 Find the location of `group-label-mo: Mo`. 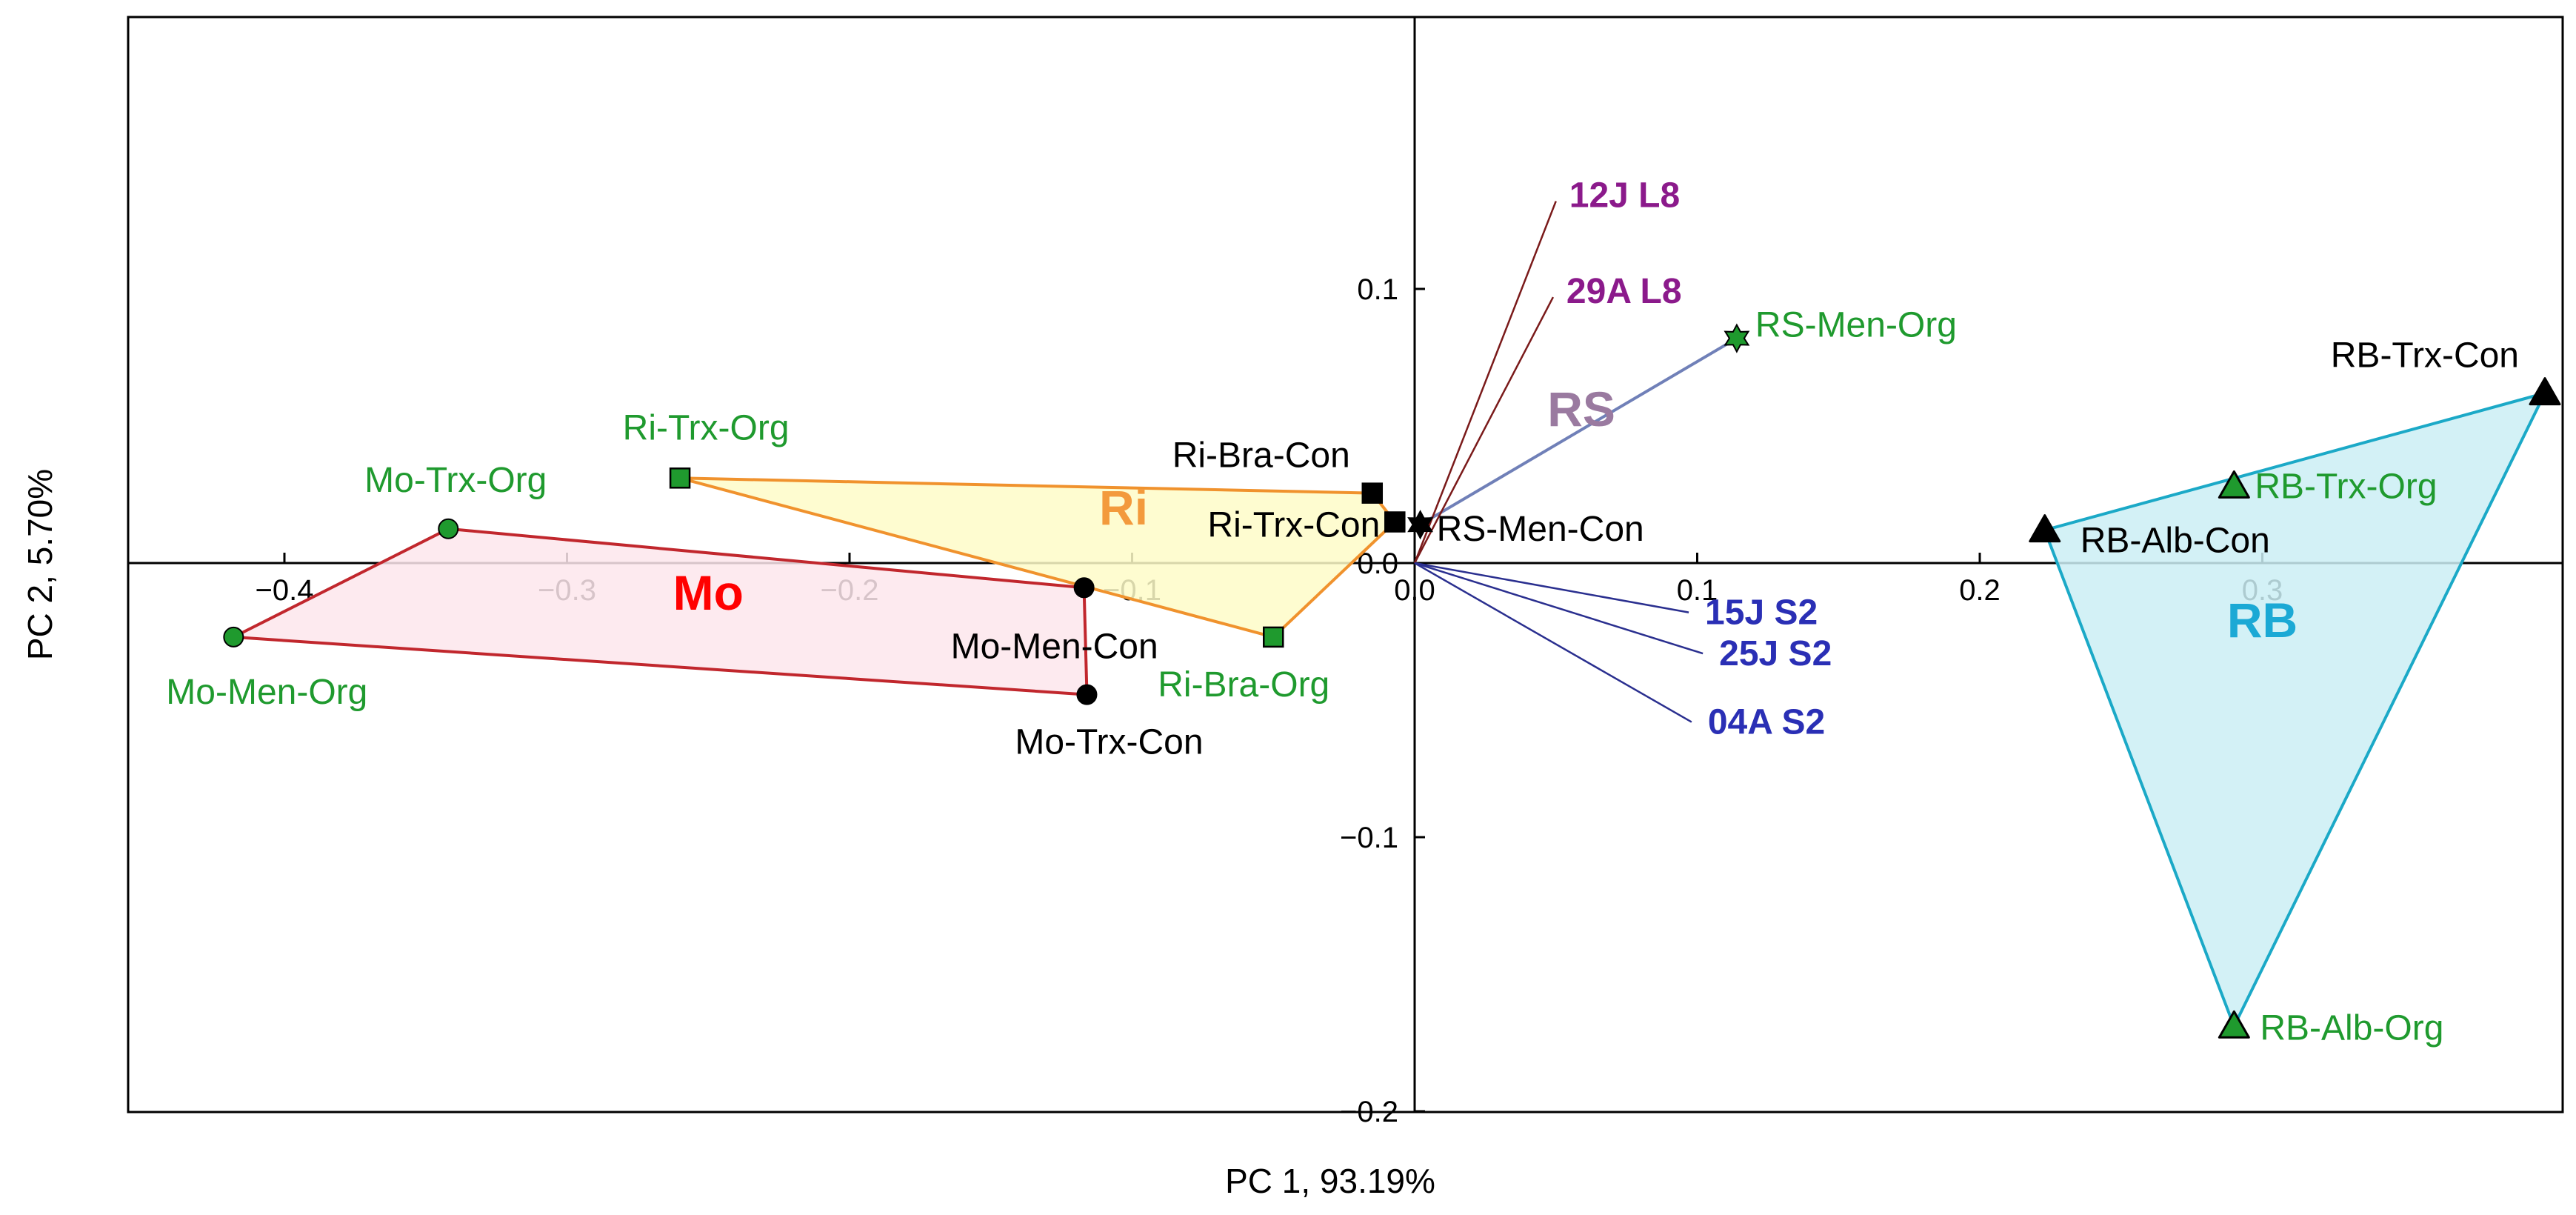

group-label-mo: Mo is located at coordinates (708, 592).